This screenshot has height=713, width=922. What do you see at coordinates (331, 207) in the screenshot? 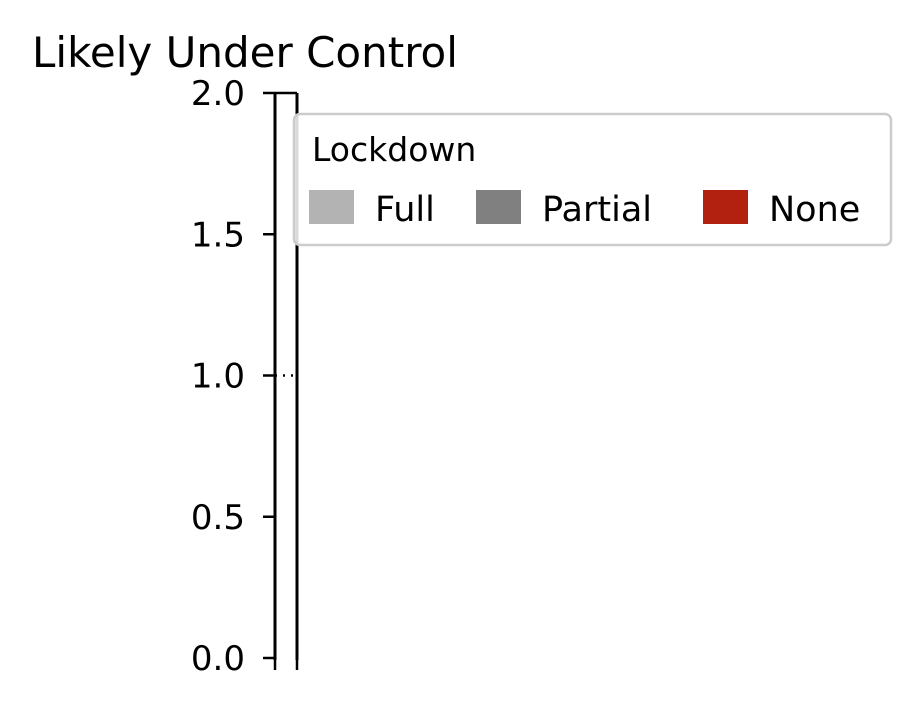
I see `legend-swatch-full` at bounding box center [331, 207].